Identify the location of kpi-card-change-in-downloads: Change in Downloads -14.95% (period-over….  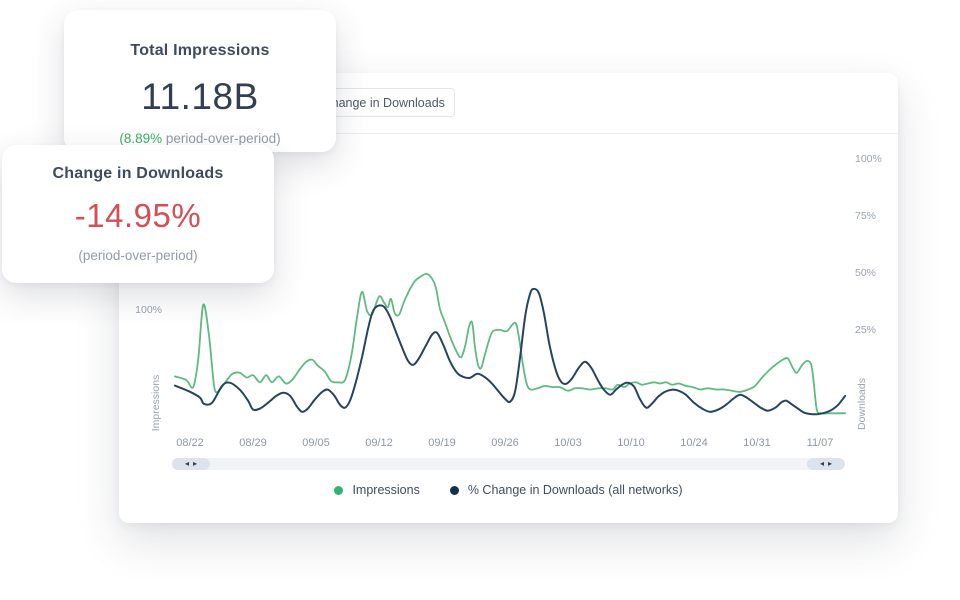
(138, 214).